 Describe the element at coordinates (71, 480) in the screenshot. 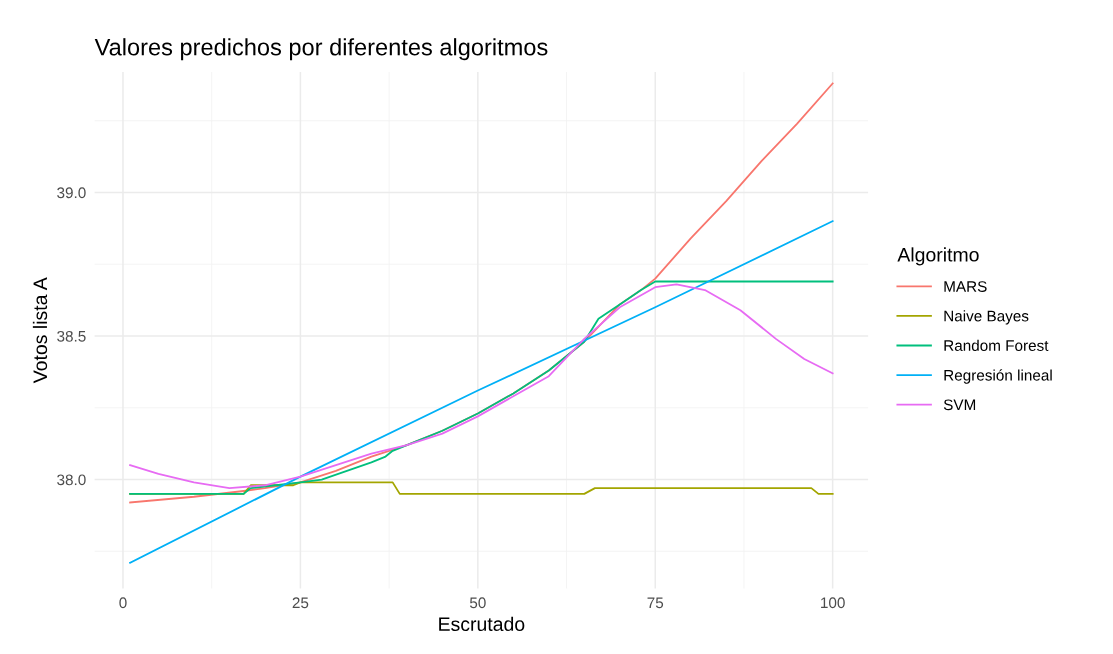

I see `y-tick-label: 38.0` at that location.